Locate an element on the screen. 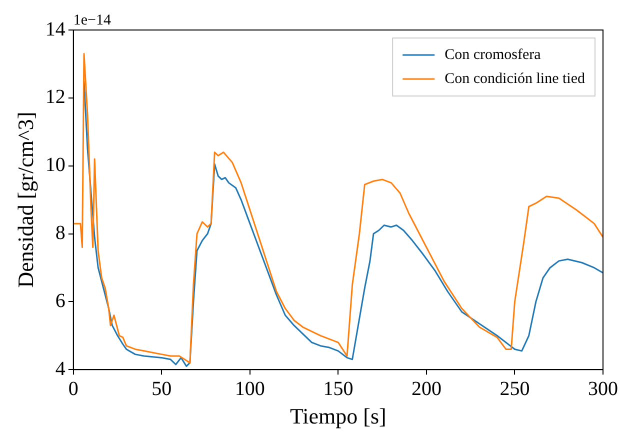  x-tick-label: 200 is located at coordinates (426, 389).